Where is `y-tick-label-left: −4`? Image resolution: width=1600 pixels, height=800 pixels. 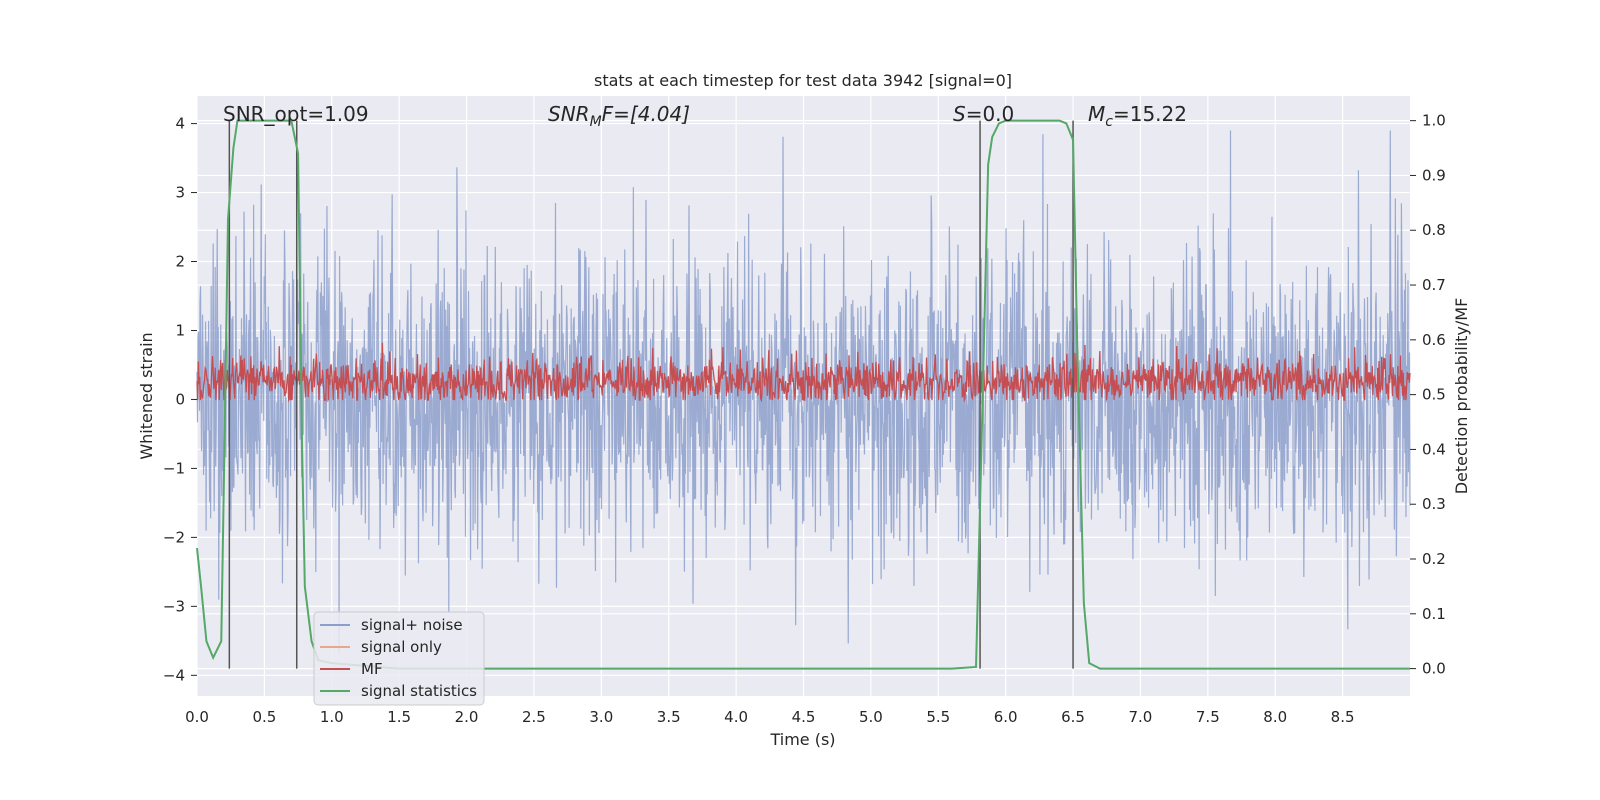
y-tick-label-left: −4 is located at coordinates (174, 675).